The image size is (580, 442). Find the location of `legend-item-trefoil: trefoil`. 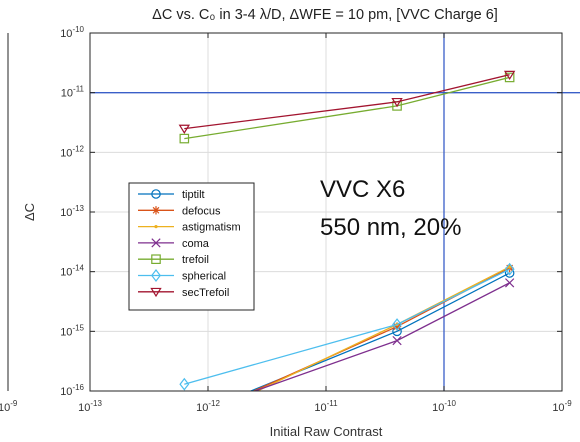

legend-item-trefoil: trefoil is located at coordinates (173, 260).